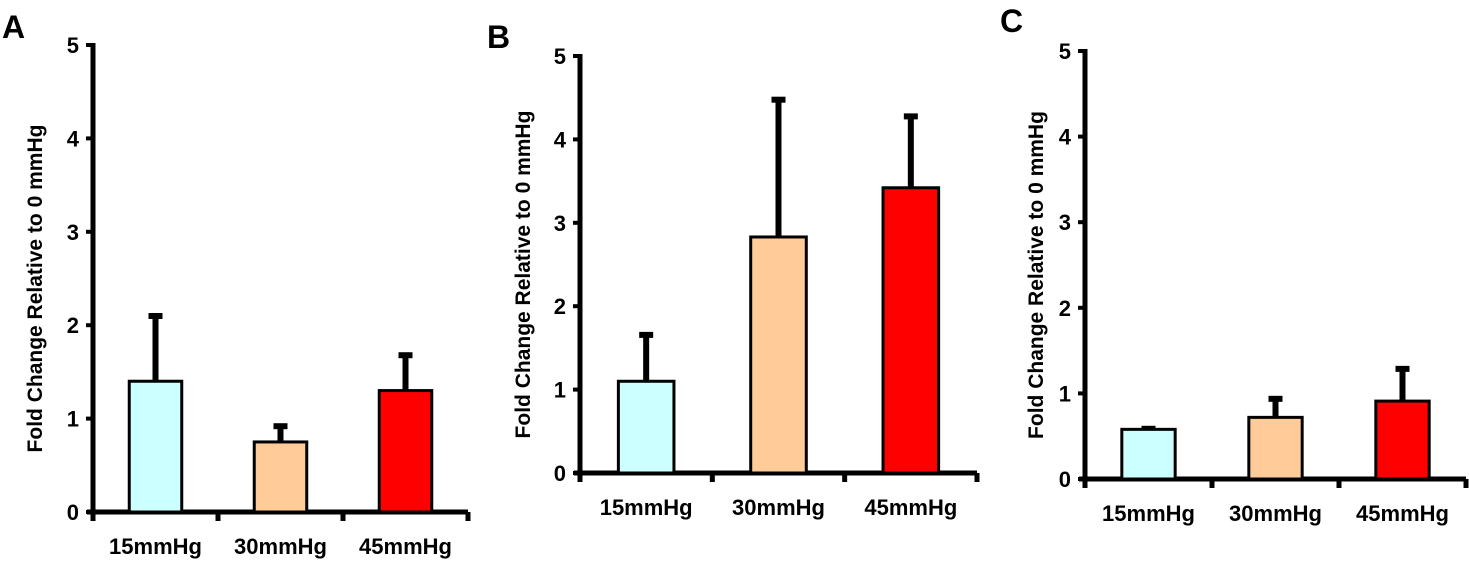  I want to click on panel-label: B, so click(498, 37).